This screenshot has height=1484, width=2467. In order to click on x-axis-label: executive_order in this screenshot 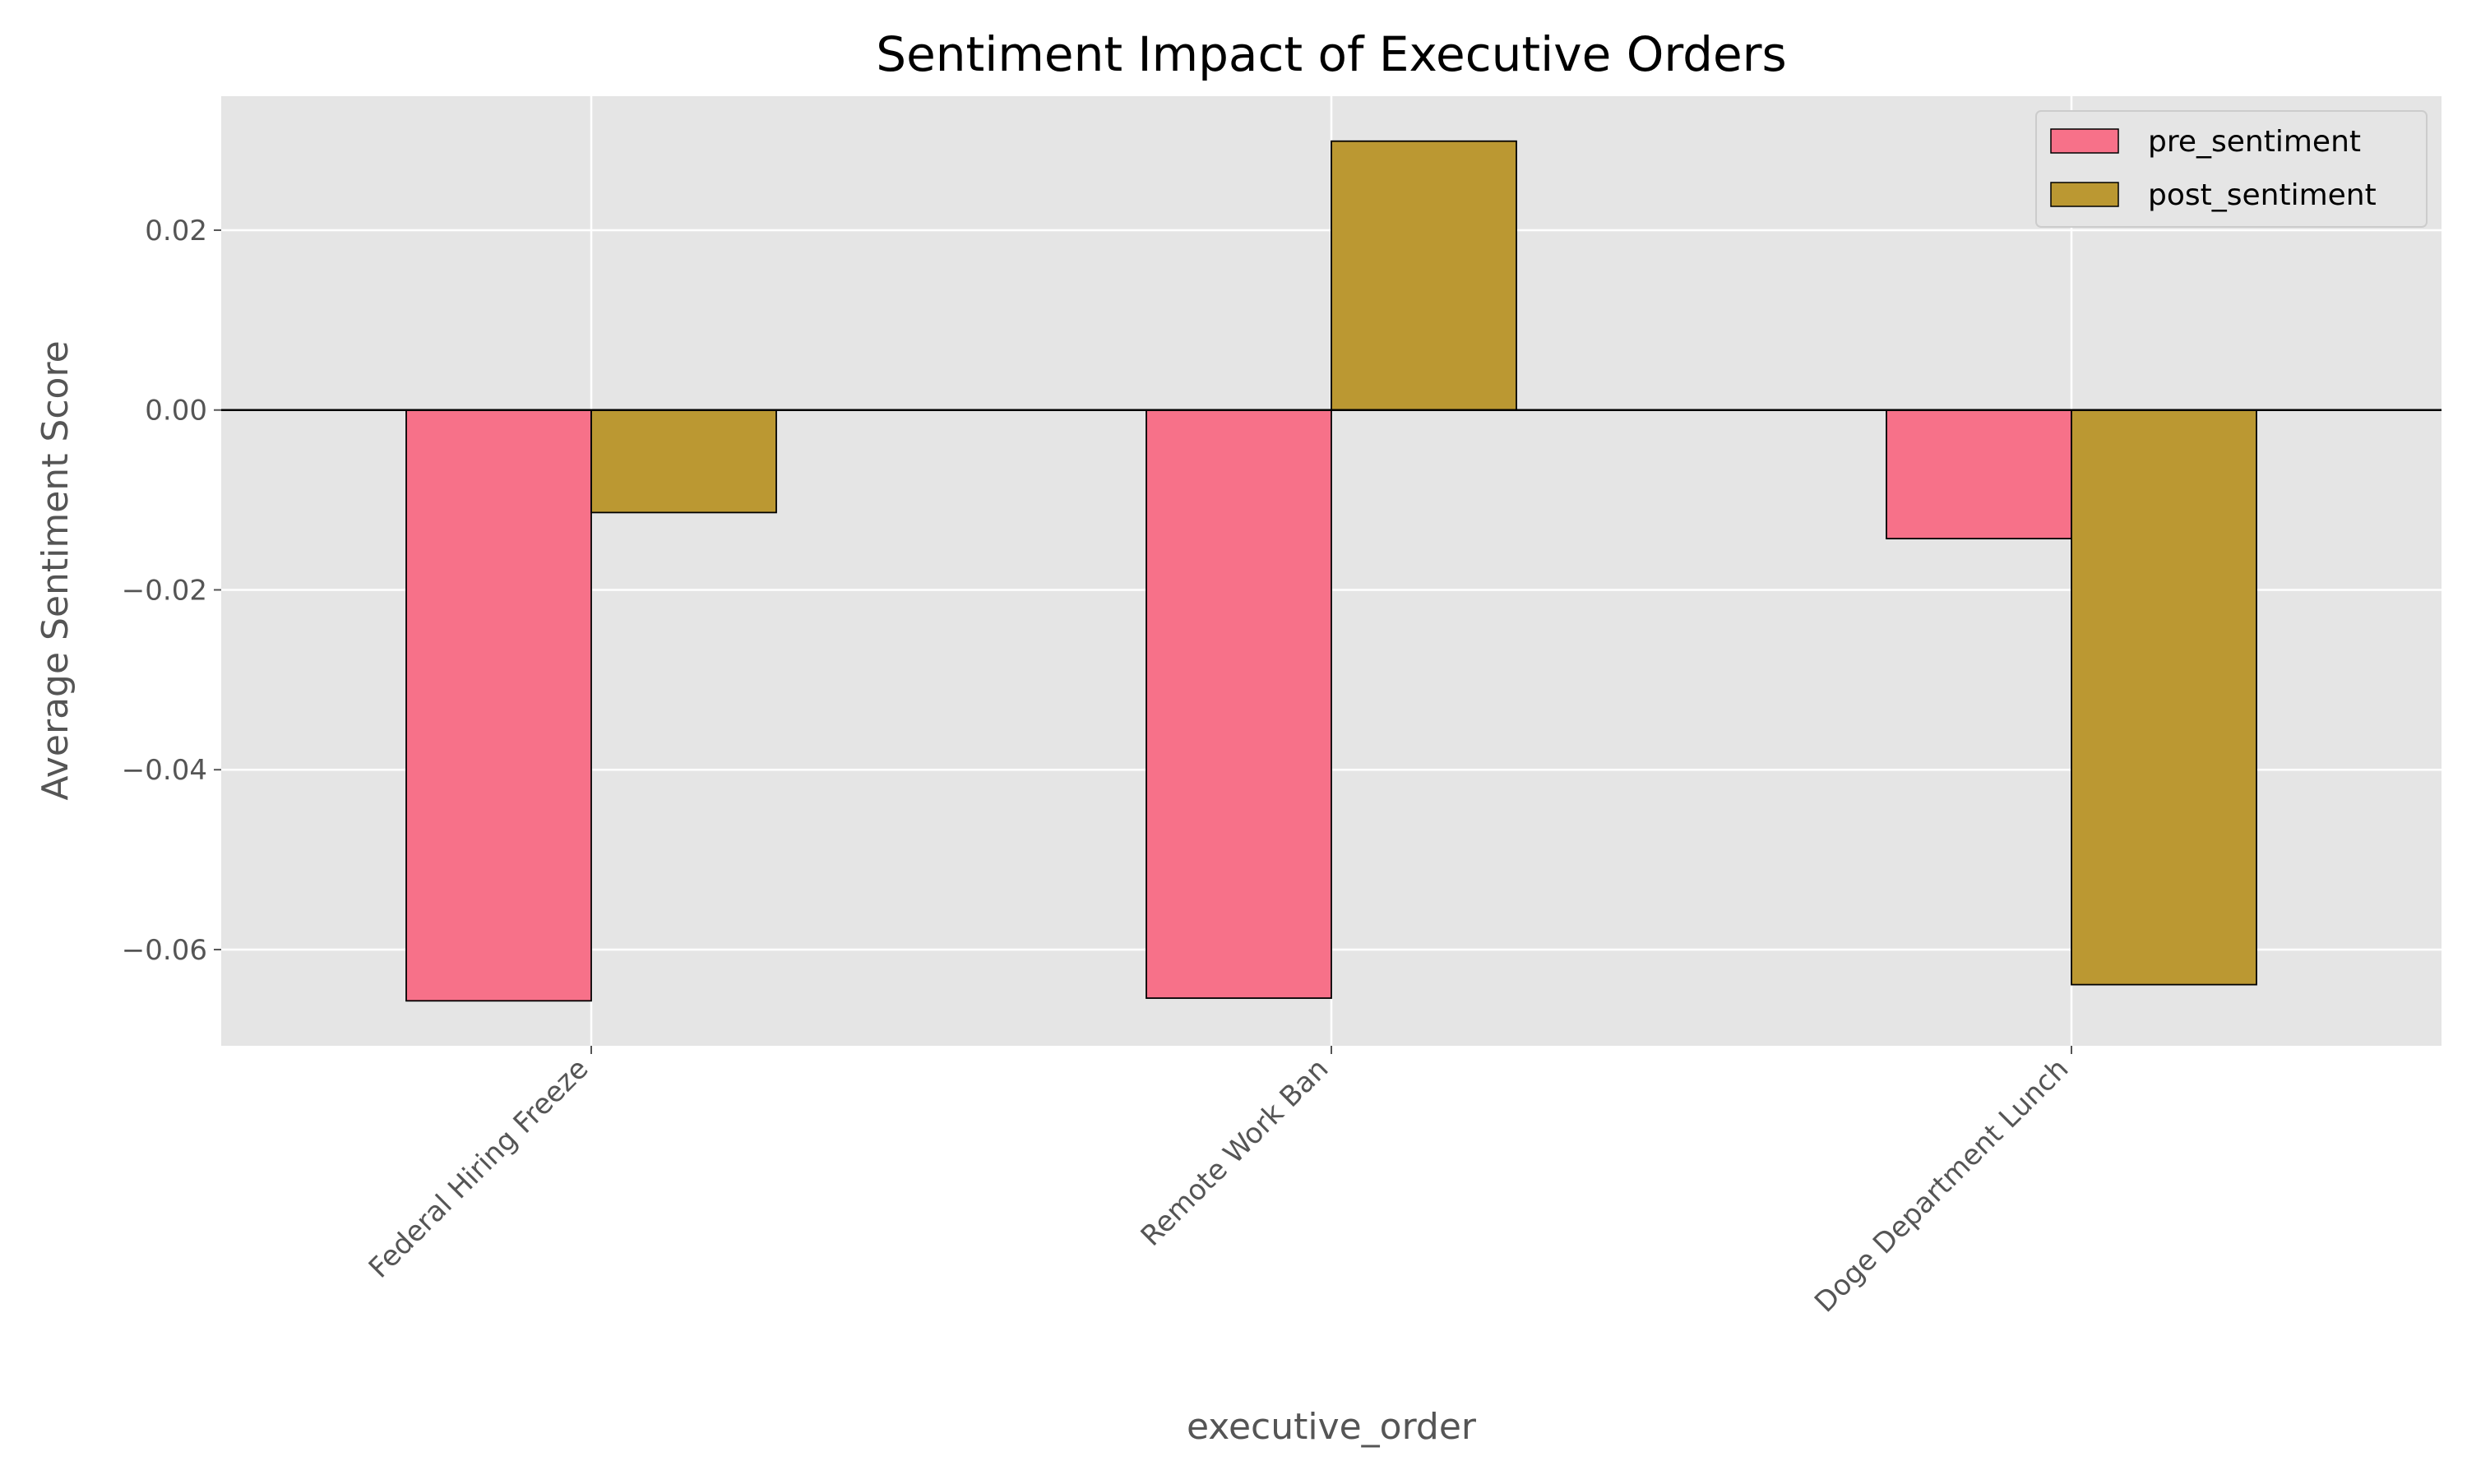, I will do `click(1332, 1427)`.